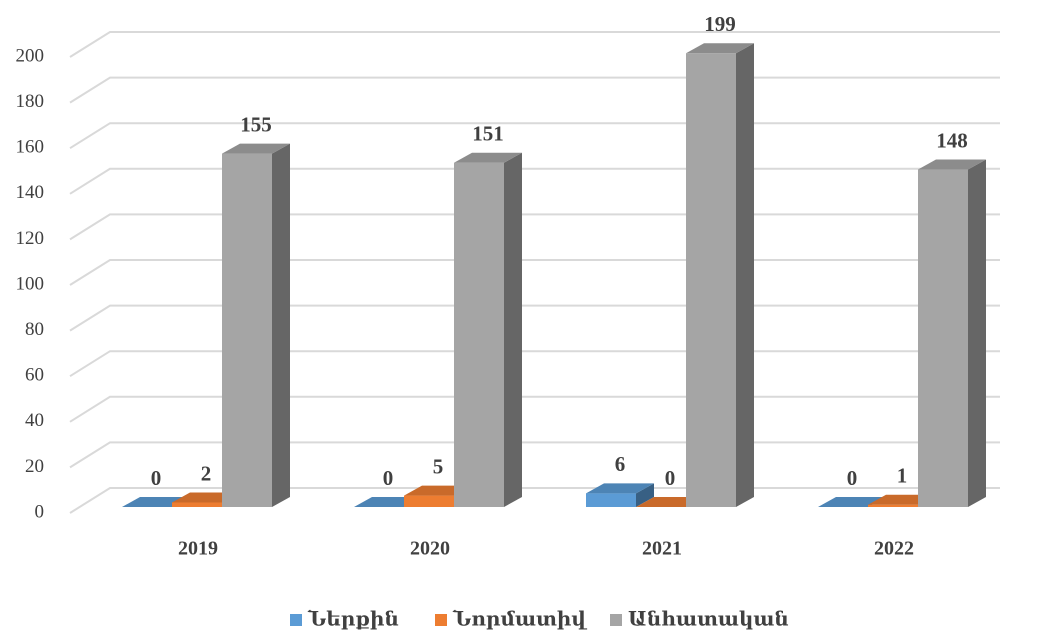 The image size is (1037, 636). What do you see at coordinates (720, 24) in the screenshot?
I see `data-label: 199` at bounding box center [720, 24].